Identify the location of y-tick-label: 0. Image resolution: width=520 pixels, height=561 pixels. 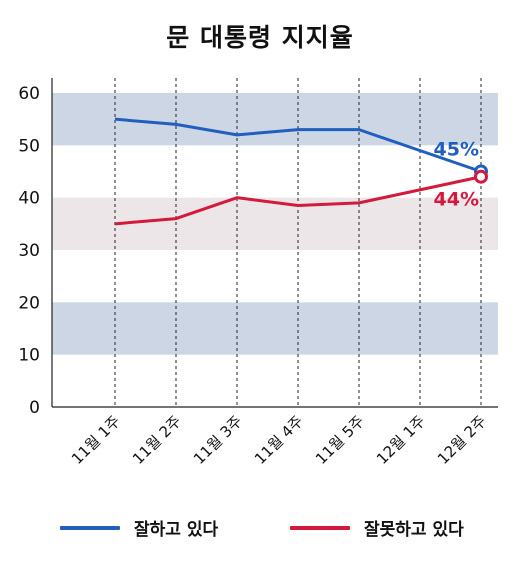
(34, 408).